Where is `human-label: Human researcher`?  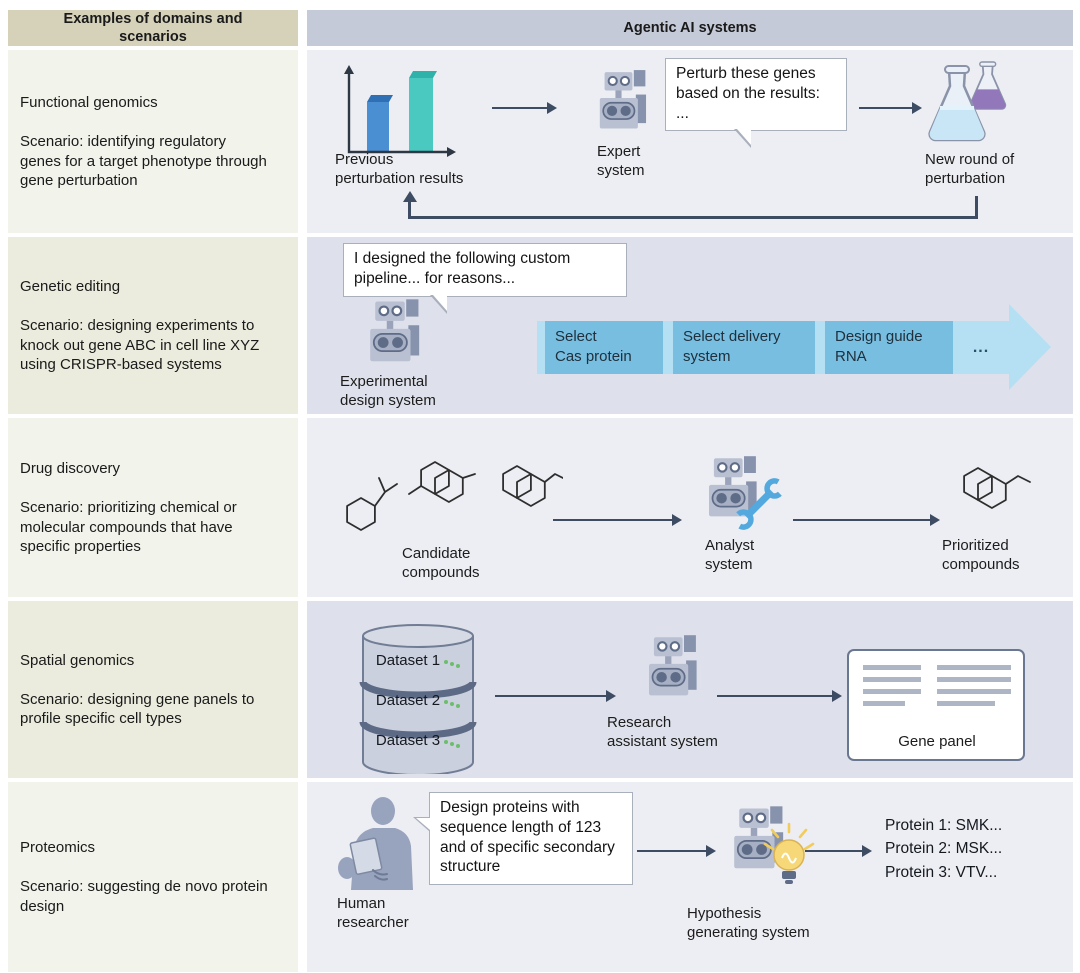 human-label: Human researcher is located at coordinates (373, 913).